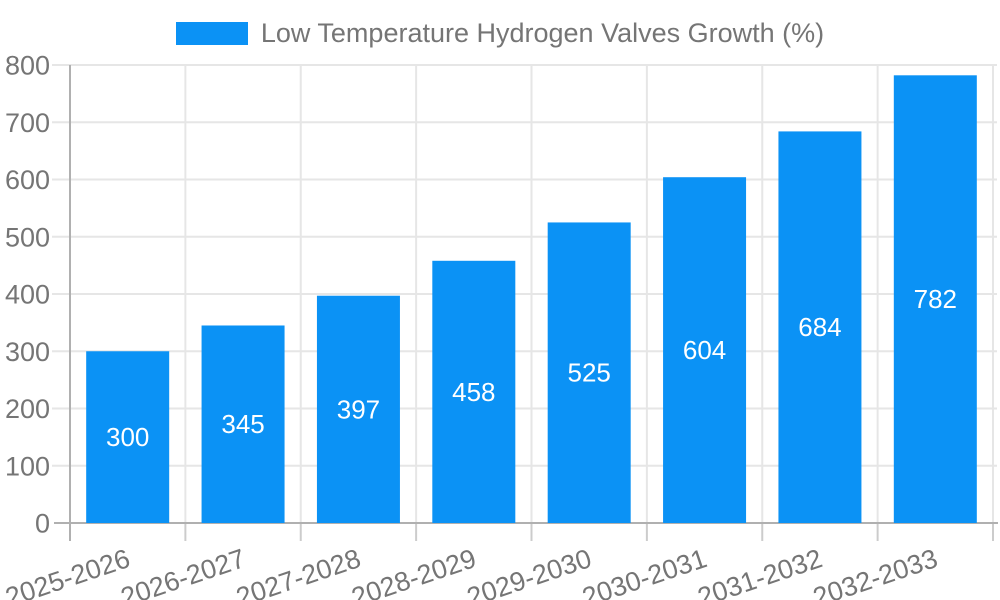 This screenshot has height=600, width=1000. I want to click on y-tick-label: 200, so click(27, 409).